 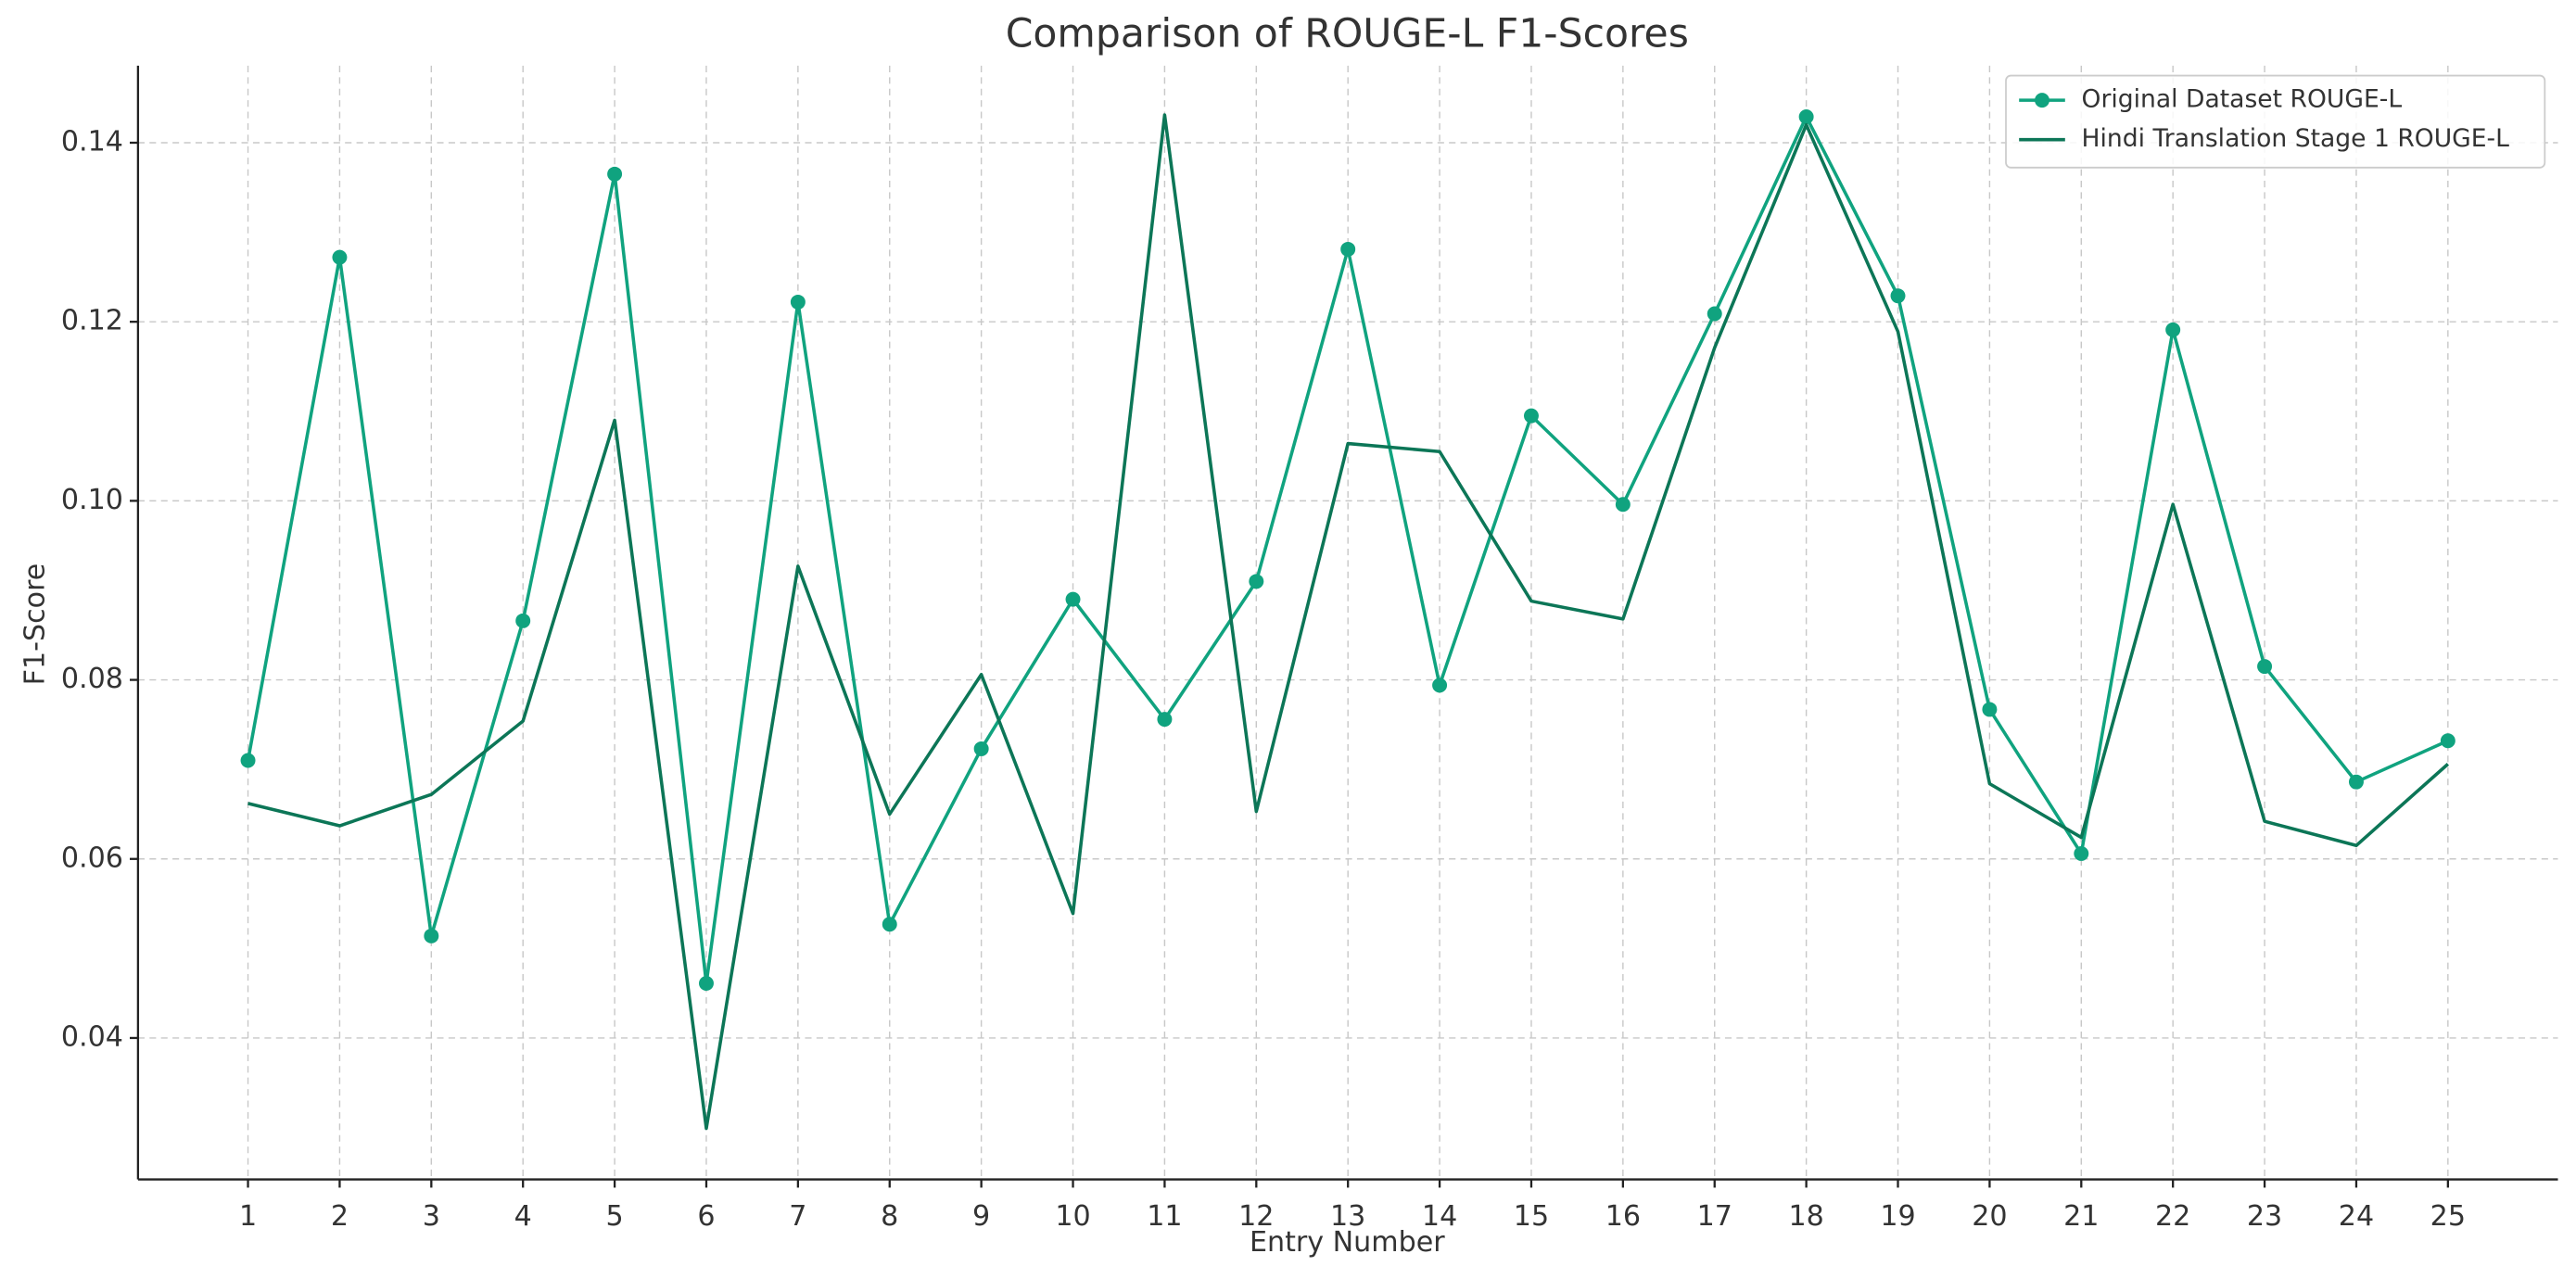 What do you see at coordinates (706, 1216) in the screenshot?
I see `x-tick-label: 6` at bounding box center [706, 1216].